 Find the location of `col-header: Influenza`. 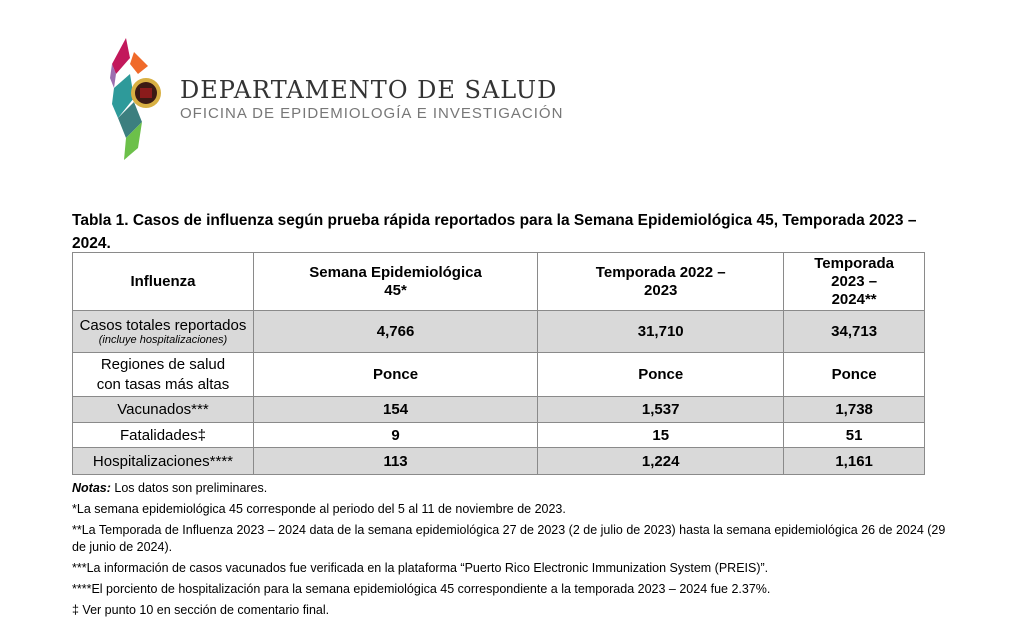

col-header: Influenza is located at coordinates (163, 281).